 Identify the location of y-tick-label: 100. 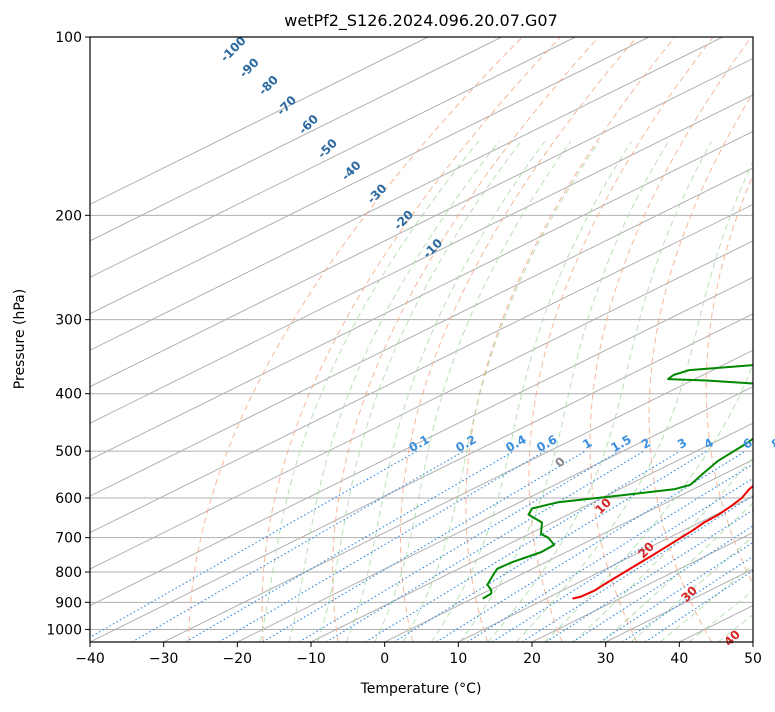
(68, 38).